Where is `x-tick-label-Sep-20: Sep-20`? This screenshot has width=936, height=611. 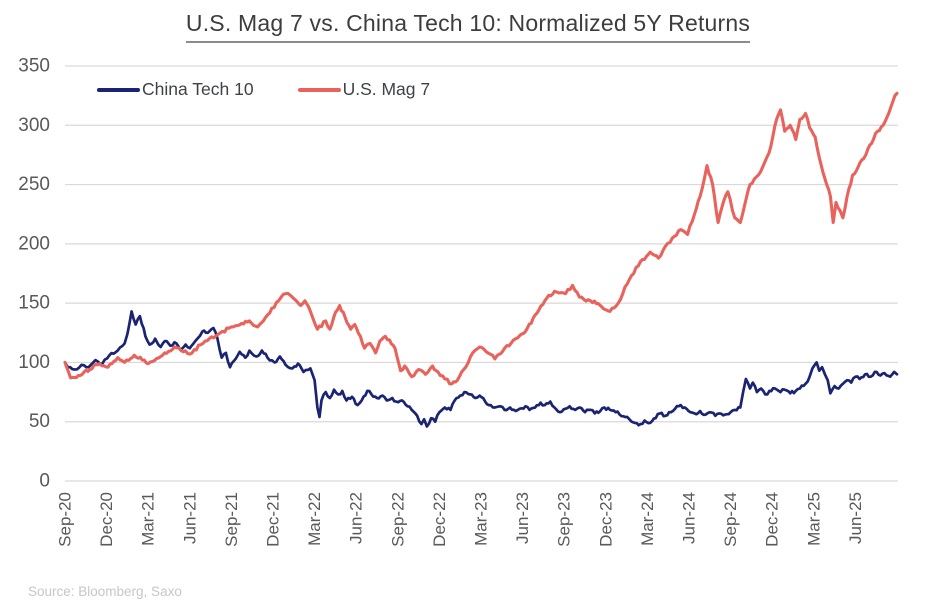 x-tick-label-Sep-20: Sep-20 is located at coordinates (65, 519).